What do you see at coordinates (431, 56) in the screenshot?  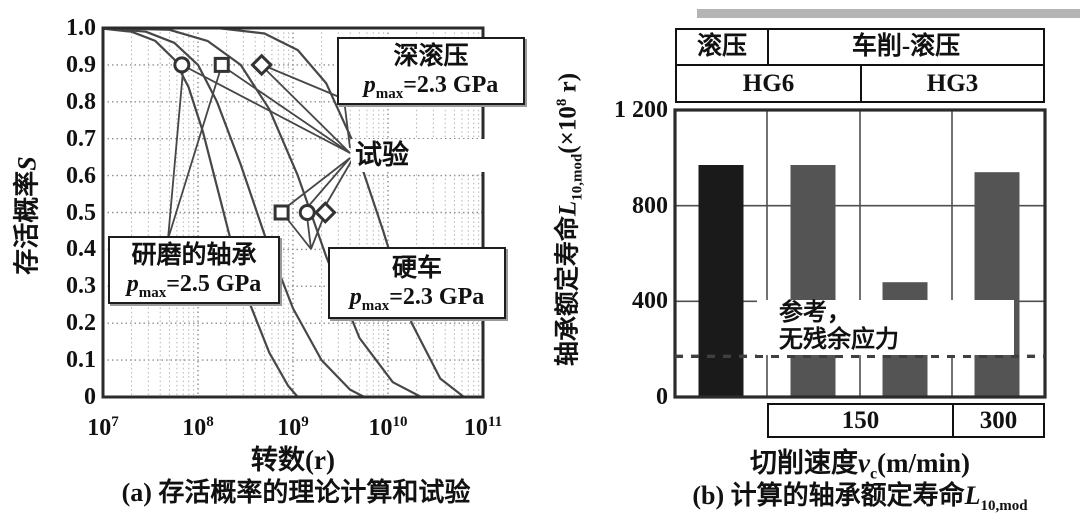 I see `deep-rolling-label: 深滚压` at bounding box center [431, 56].